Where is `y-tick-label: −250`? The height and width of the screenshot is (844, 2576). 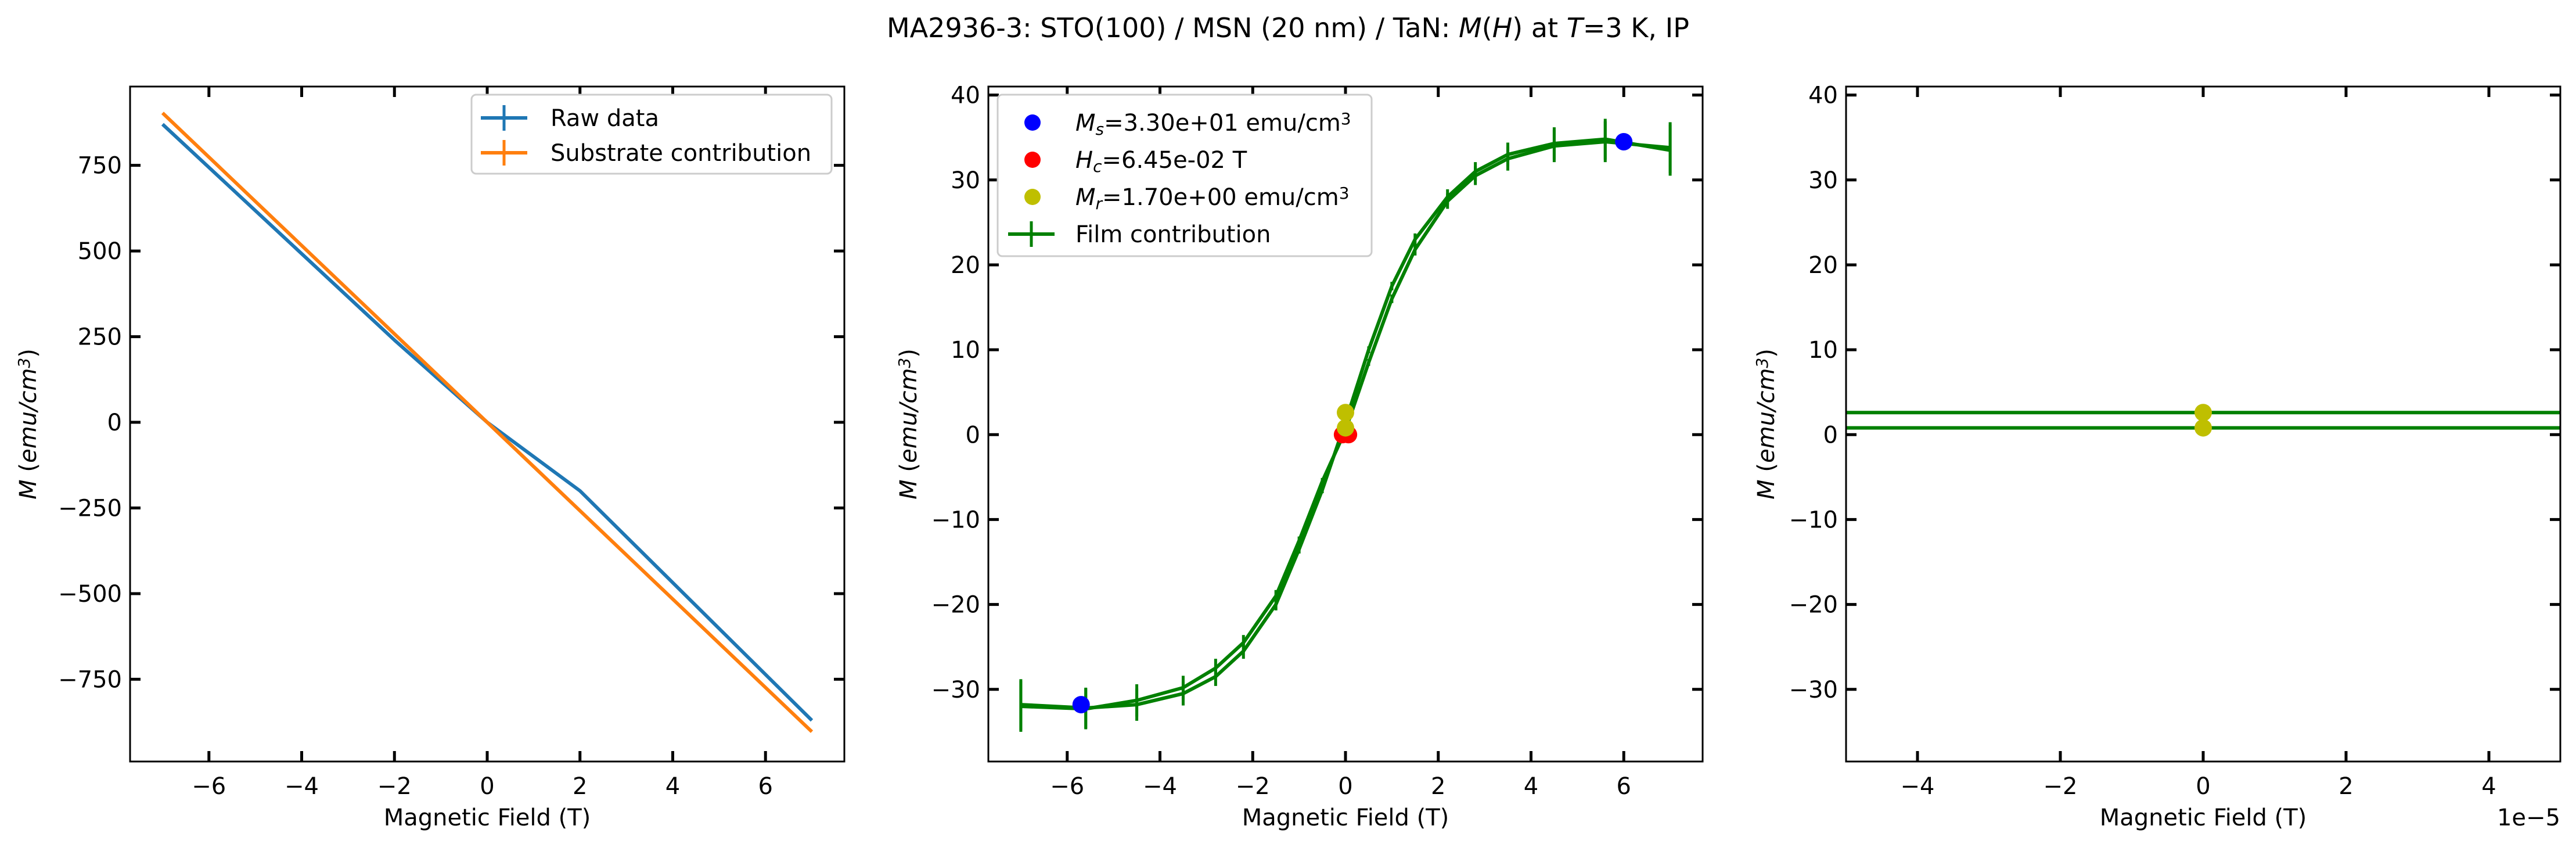
y-tick-label: −250 is located at coordinates (90, 508).